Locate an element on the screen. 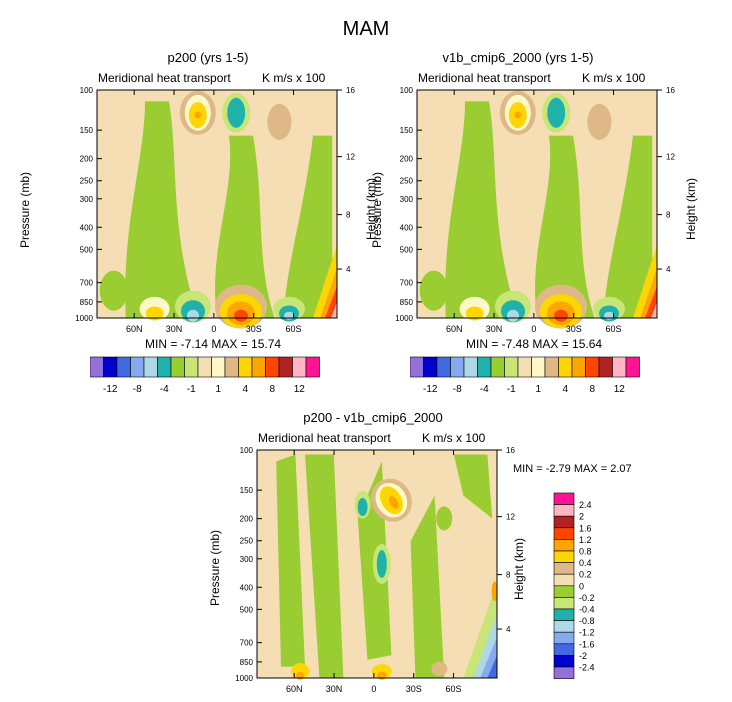 The width and height of the screenshot is (732, 702). colorbar-label: 1 is located at coordinates (218, 389).